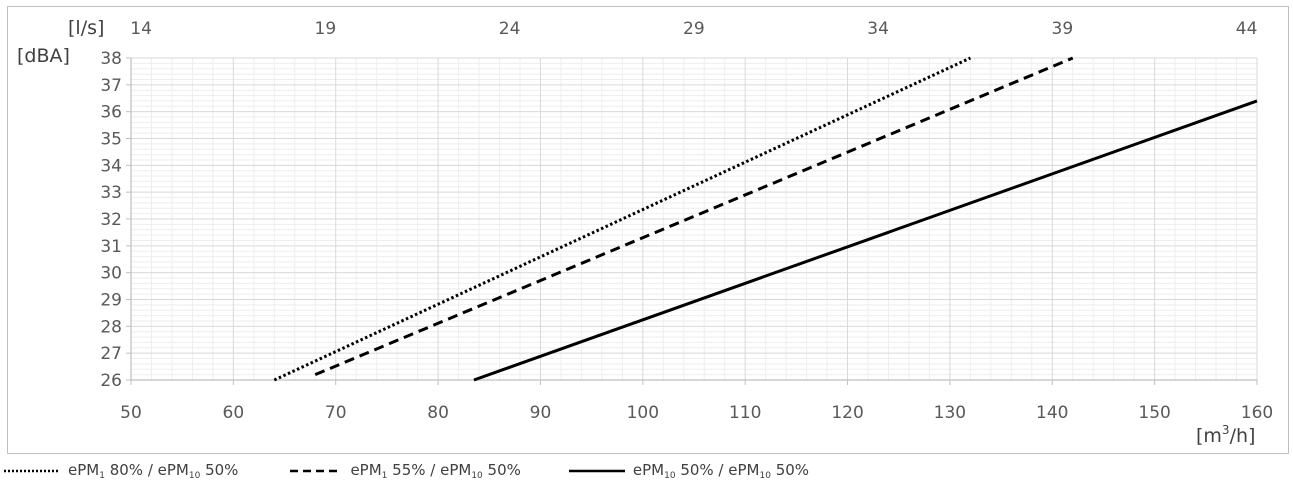 Image resolution: width=1293 pixels, height=490 pixels. What do you see at coordinates (878, 29) in the screenshot?
I see `x2-tick-label: 34` at bounding box center [878, 29].